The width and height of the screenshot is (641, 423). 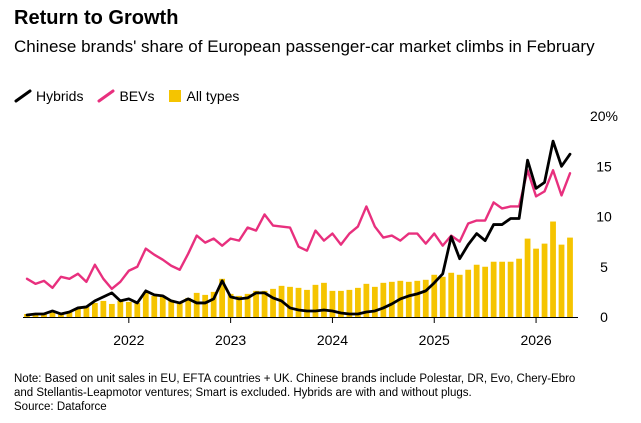 I want to click on legend-item-all-types: All types, so click(x=203, y=96).